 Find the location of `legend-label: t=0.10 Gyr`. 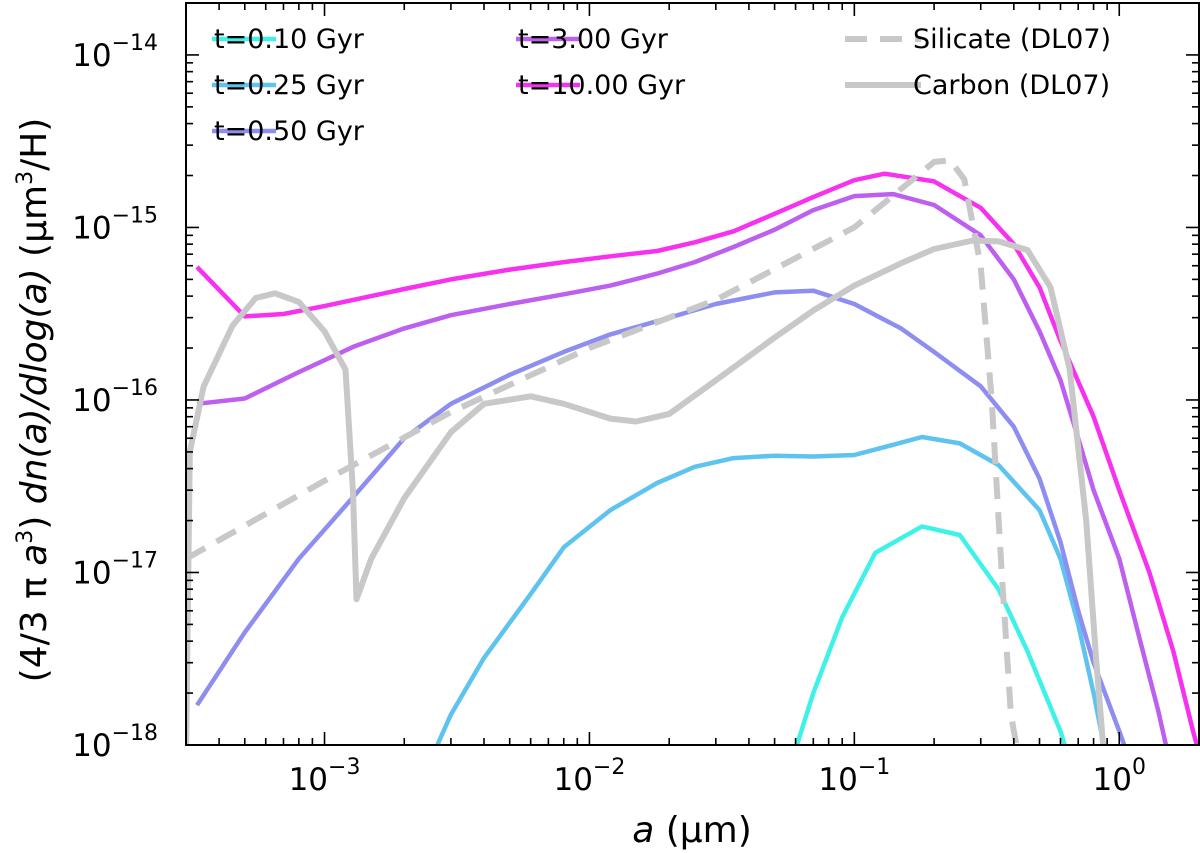

legend-label: t=0.10 Gyr is located at coordinates (289, 39).